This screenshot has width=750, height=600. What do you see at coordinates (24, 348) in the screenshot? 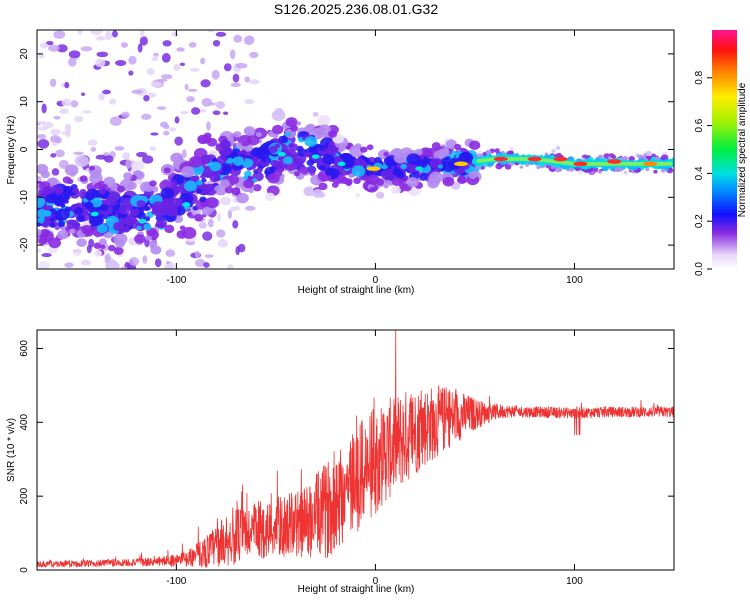
I see `snr-y-tick-label: 600` at bounding box center [24, 348].